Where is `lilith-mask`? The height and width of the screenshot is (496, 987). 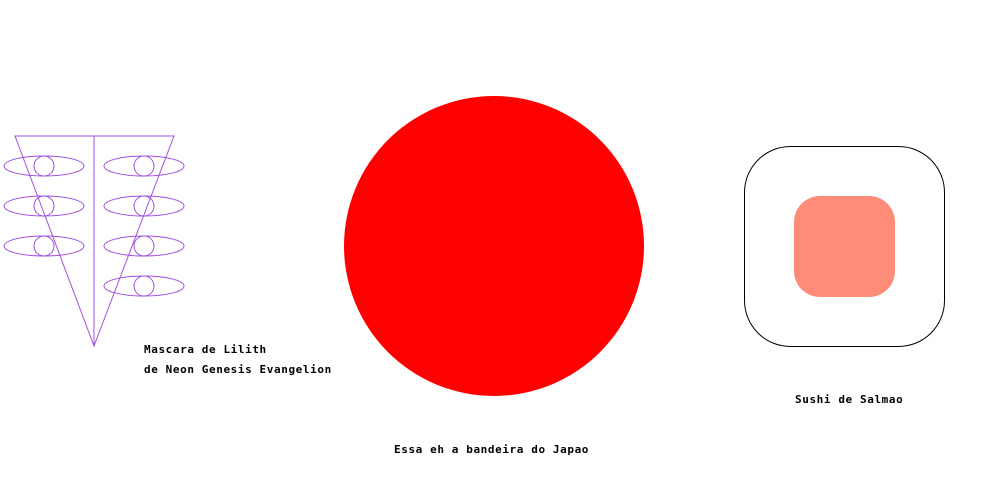 lilith-mask is located at coordinates (94, 241).